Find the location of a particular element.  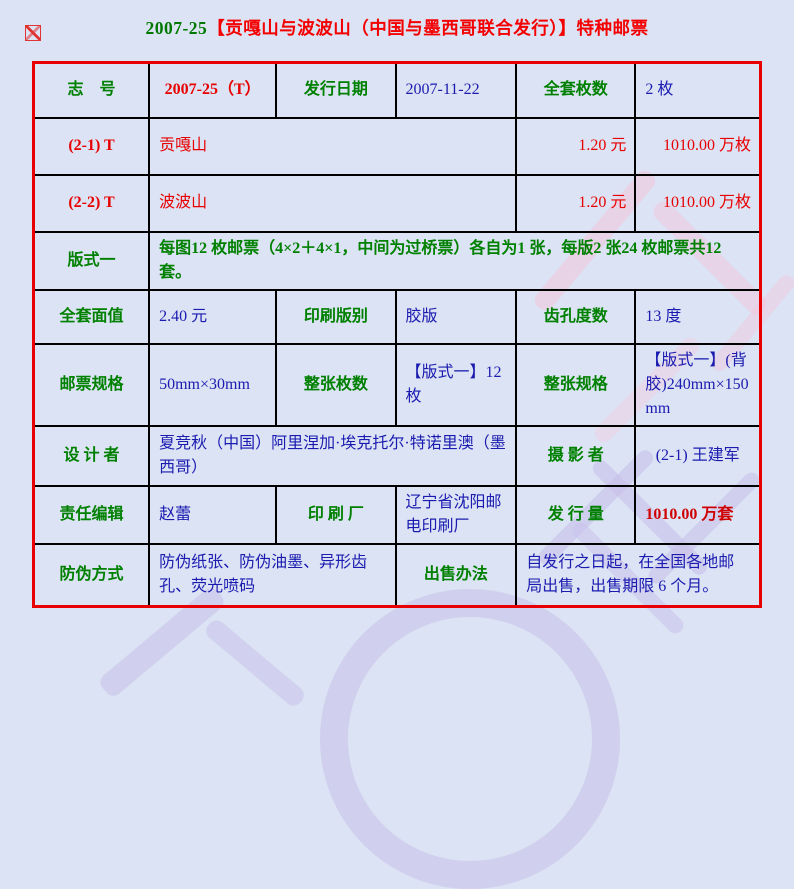

title-stamp-name: 【贡嘎山与波波山（中国与墨西哥联合发行）】特种邮票 is located at coordinates (428, 28).